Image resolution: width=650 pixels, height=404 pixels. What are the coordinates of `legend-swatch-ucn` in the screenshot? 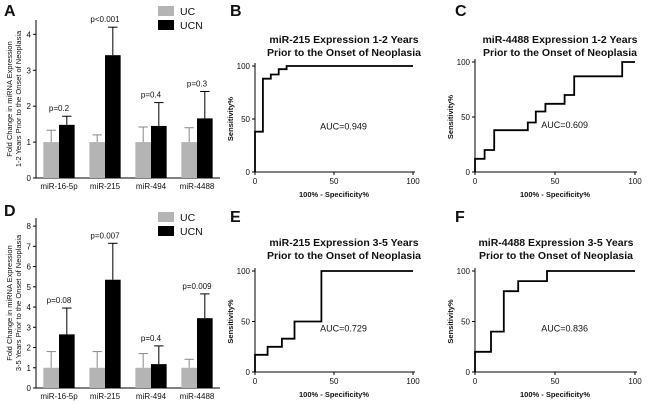 It's located at (166, 25).